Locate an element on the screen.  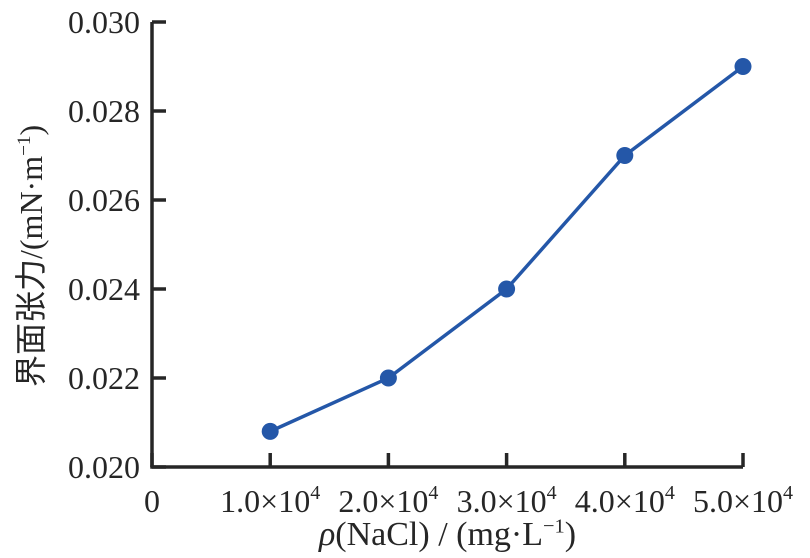
y-tick-label: 0.030 is located at coordinates (104, 22).